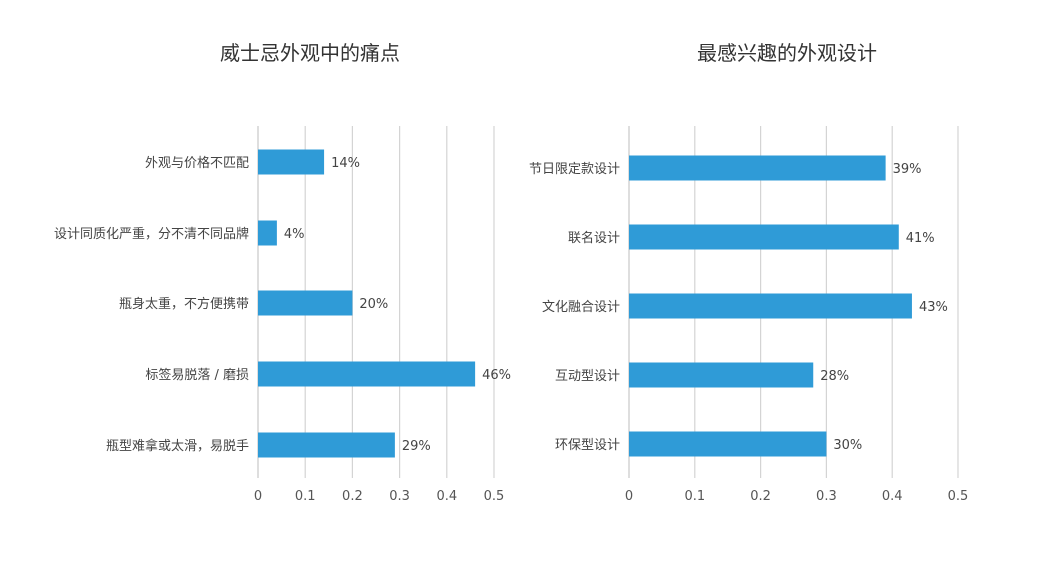  Describe the element at coordinates (587, 376) in the screenshot. I see `category-label: 互动型设计` at that location.